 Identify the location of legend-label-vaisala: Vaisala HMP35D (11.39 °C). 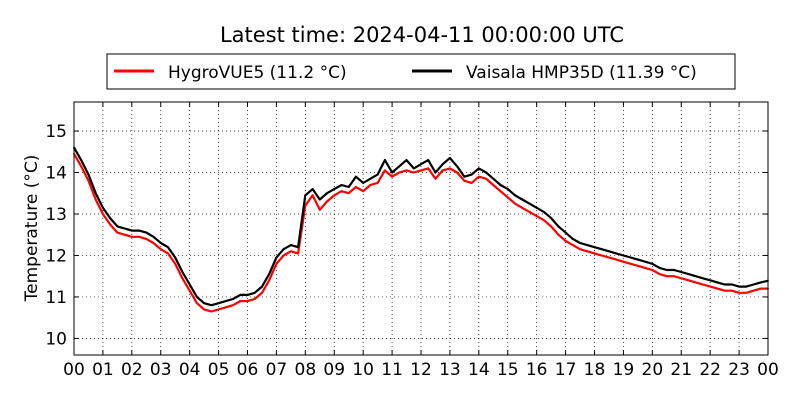
(581, 73).